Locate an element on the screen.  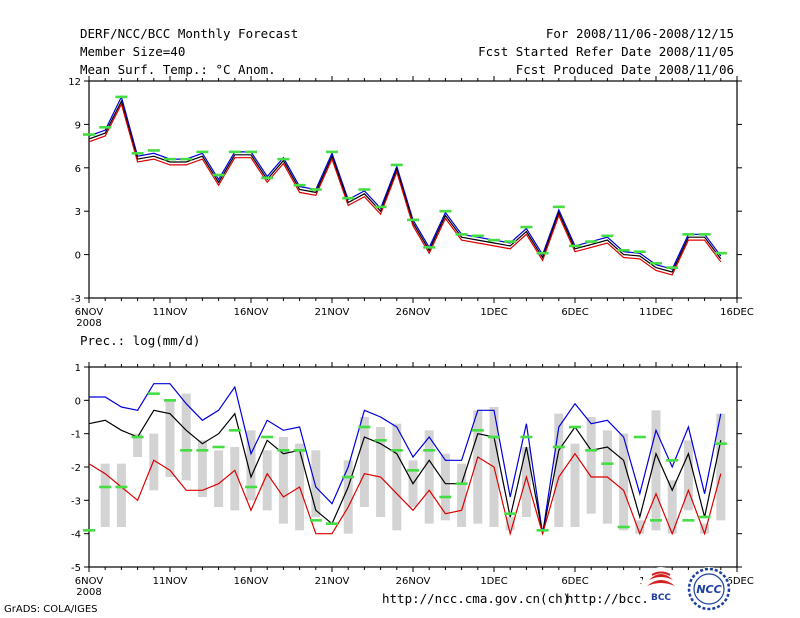
bcc-logo-text: BCC is located at coordinates (661, 598).